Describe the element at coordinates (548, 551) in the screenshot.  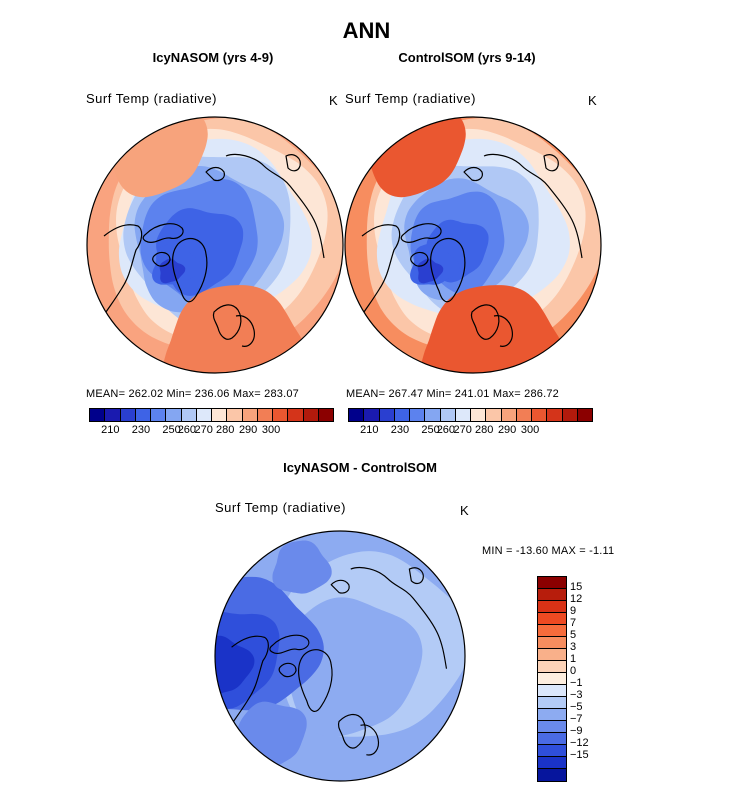
I see `stats-difference: MIN = -13.60 MAX = -1.11` at that location.